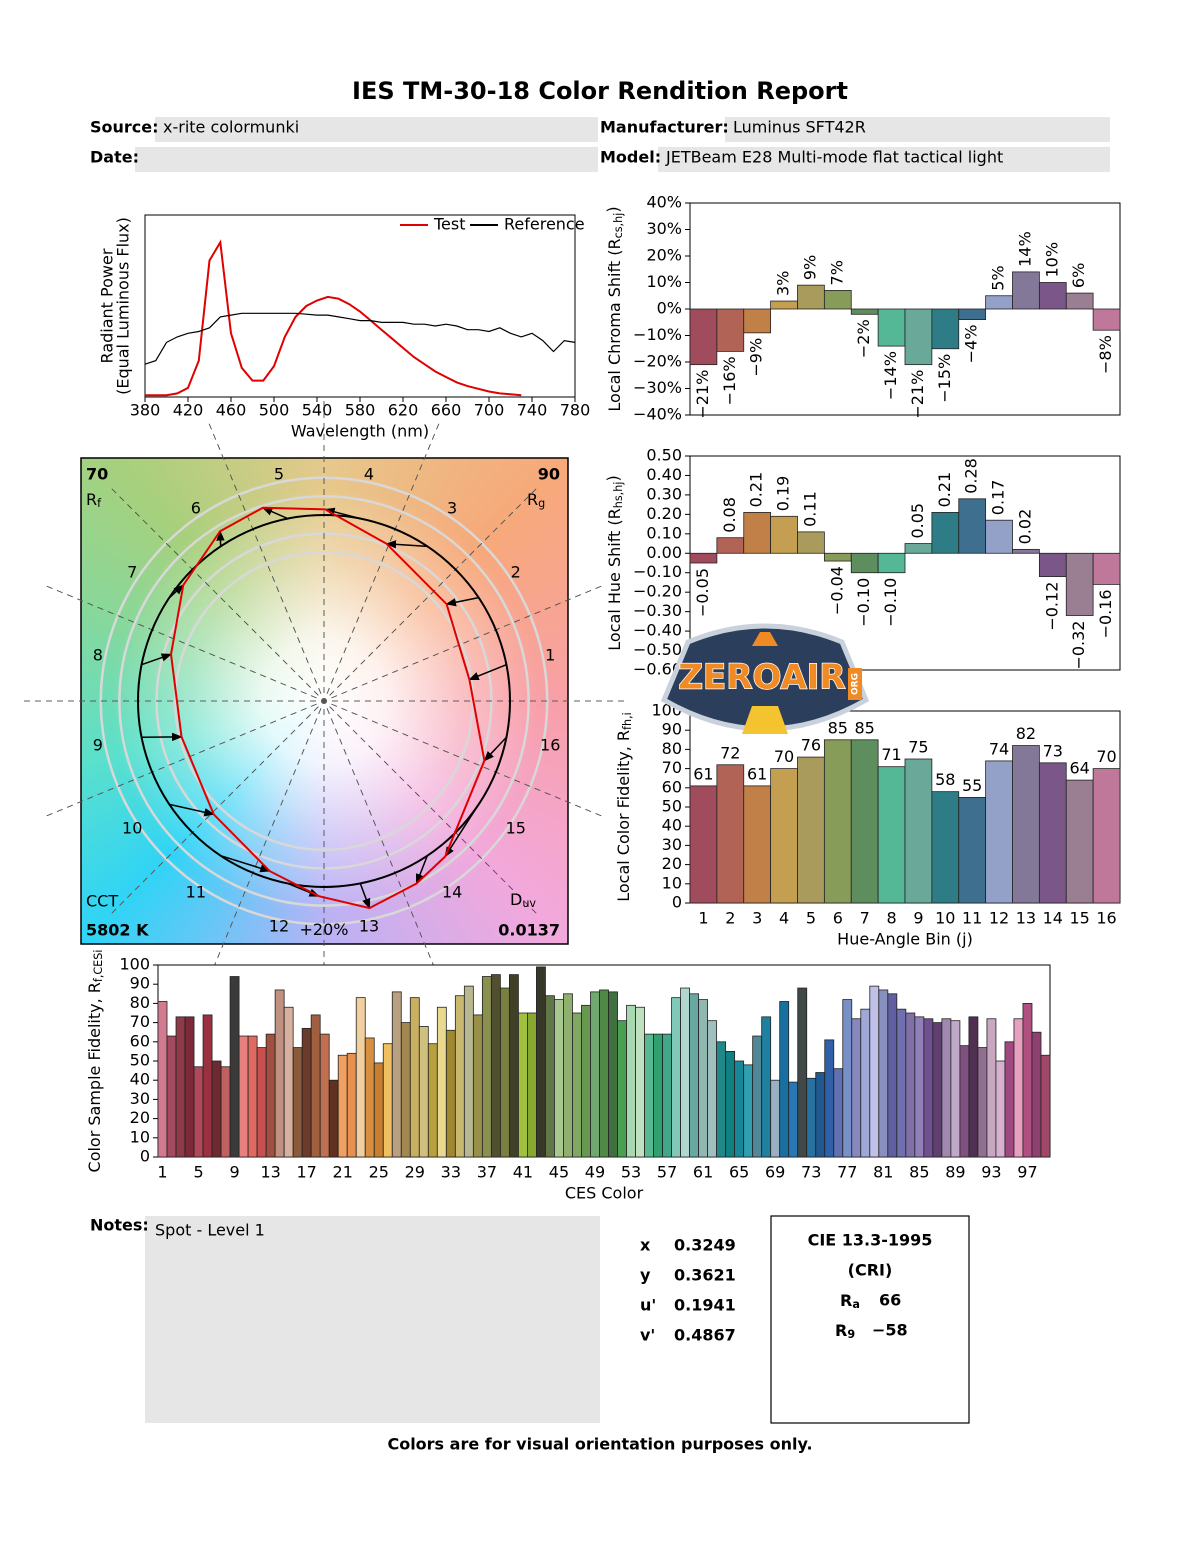 The image size is (1200, 1550). Describe the element at coordinates (884, 159) in the screenshot. I see `field-box` at that location.